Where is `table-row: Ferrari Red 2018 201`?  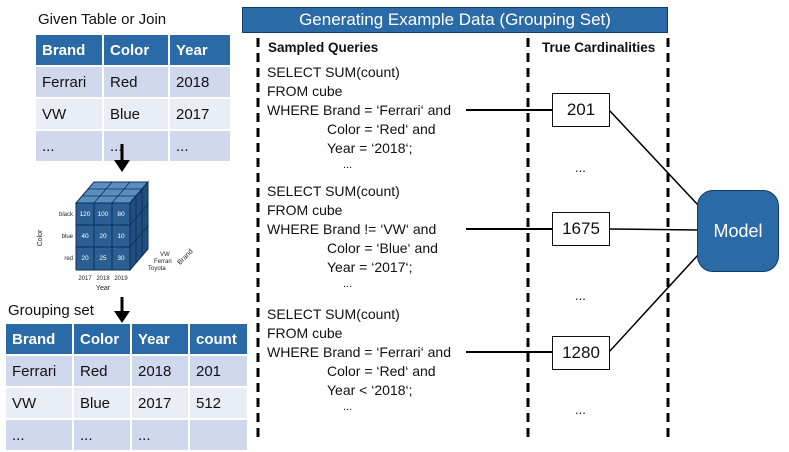 table-row: Ferrari Red 2018 201 is located at coordinates (126, 371).